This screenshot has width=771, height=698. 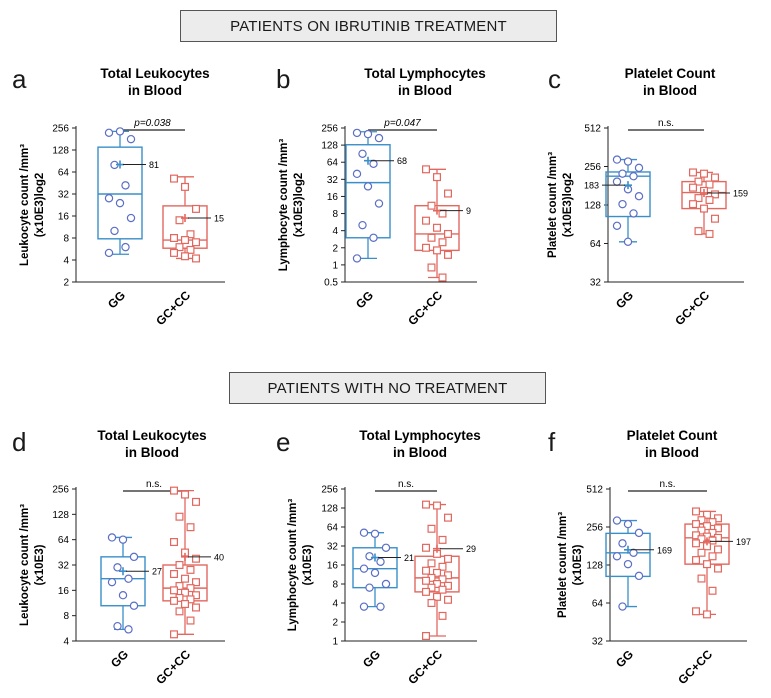 What do you see at coordinates (333, 547) in the screenshot?
I see `y-tick-label: 32` at bounding box center [333, 547].